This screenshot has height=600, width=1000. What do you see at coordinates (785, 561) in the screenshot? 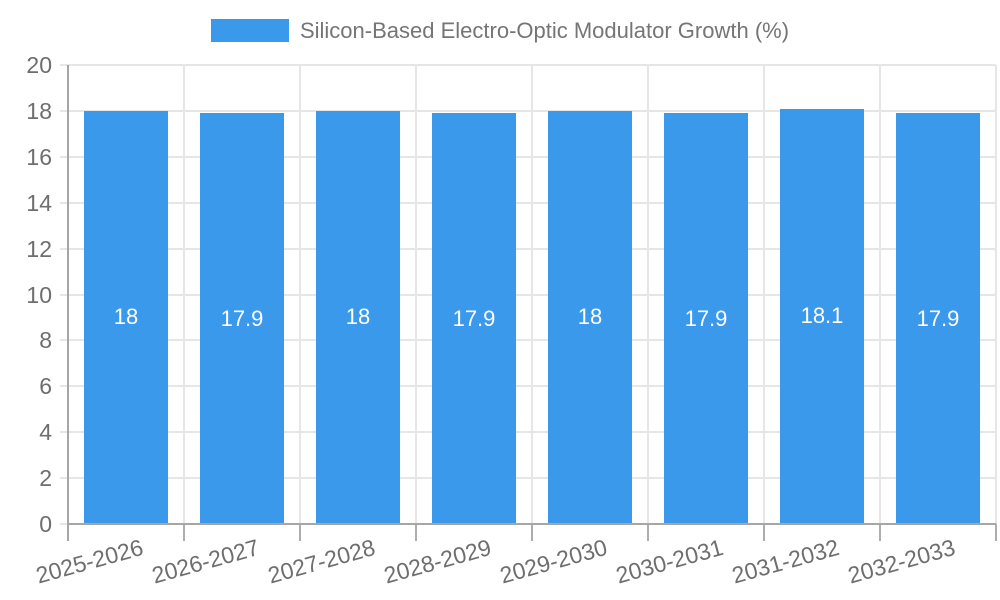
I see `x-axis-tick-label: 2031-2032` at bounding box center [785, 561].